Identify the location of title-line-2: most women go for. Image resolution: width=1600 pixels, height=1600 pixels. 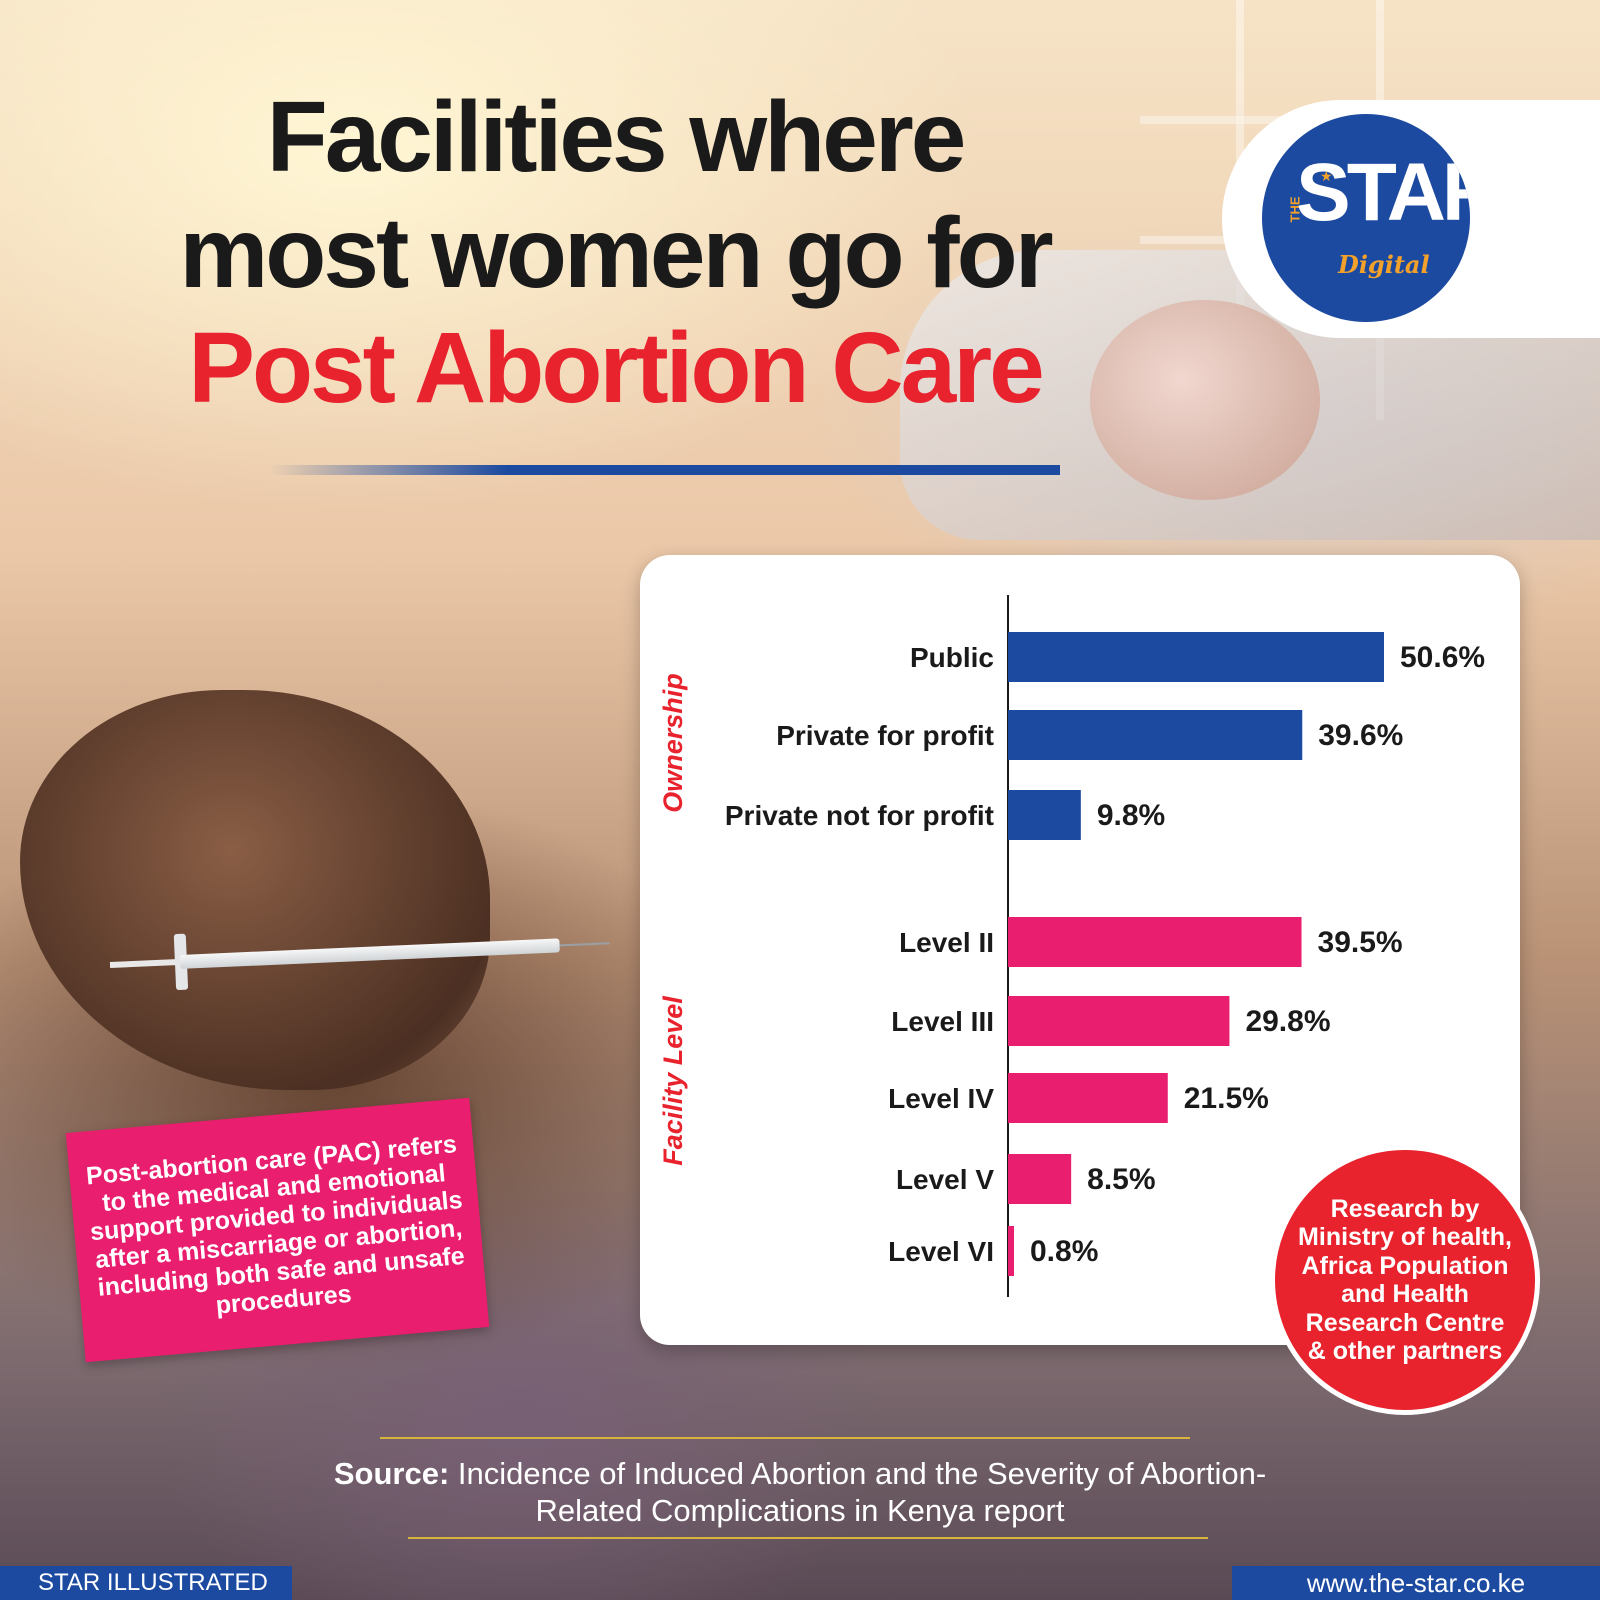
(616, 253).